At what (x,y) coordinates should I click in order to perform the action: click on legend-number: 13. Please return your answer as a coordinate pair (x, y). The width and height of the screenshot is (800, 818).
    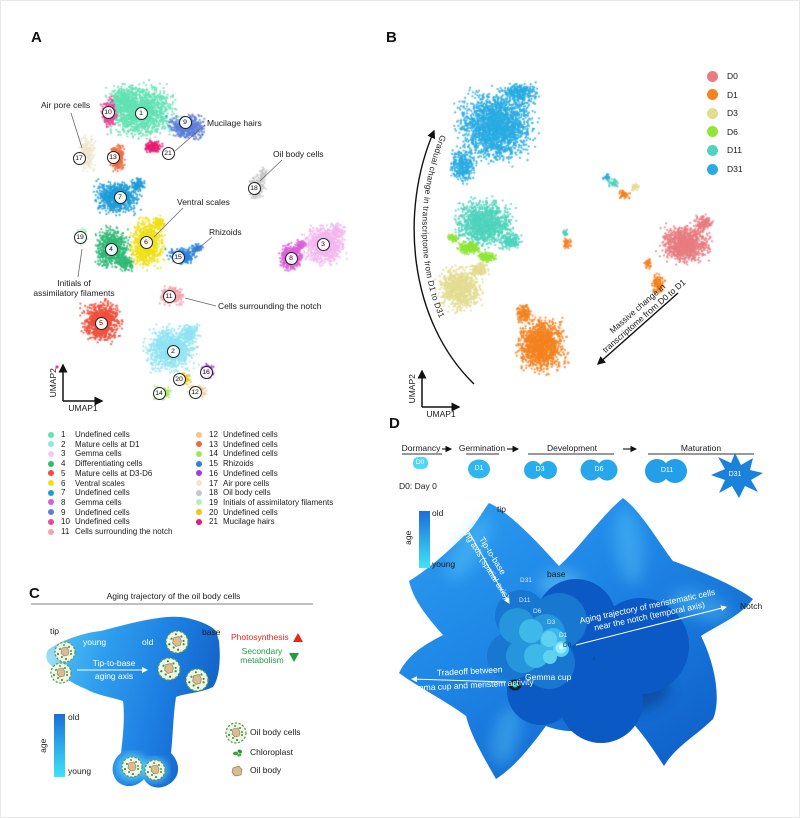
    Looking at the image, I should click on (213, 444).